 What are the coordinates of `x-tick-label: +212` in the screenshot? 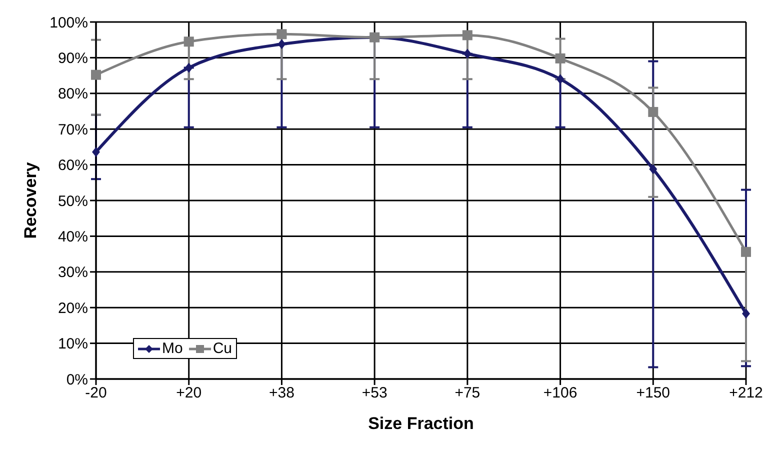 It's located at (746, 393).